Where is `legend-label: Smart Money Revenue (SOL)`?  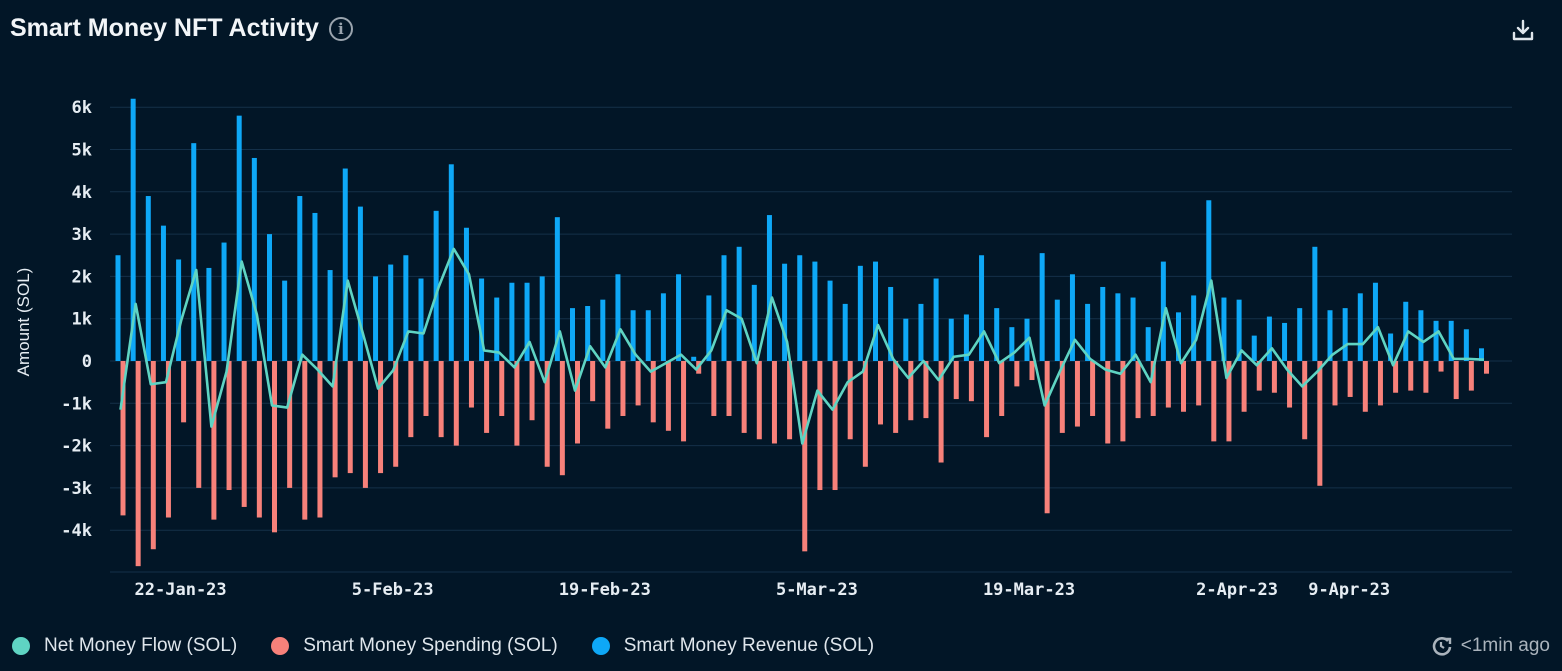
legend-label: Smart Money Revenue (SOL) is located at coordinates (749, 645).